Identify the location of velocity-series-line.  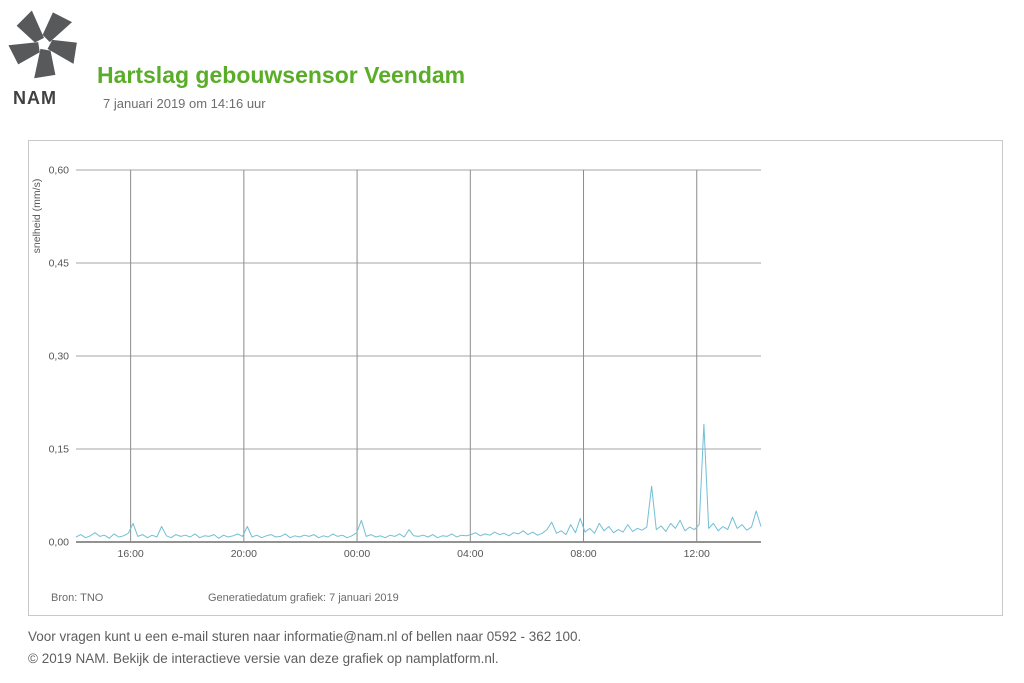
(418, 481).